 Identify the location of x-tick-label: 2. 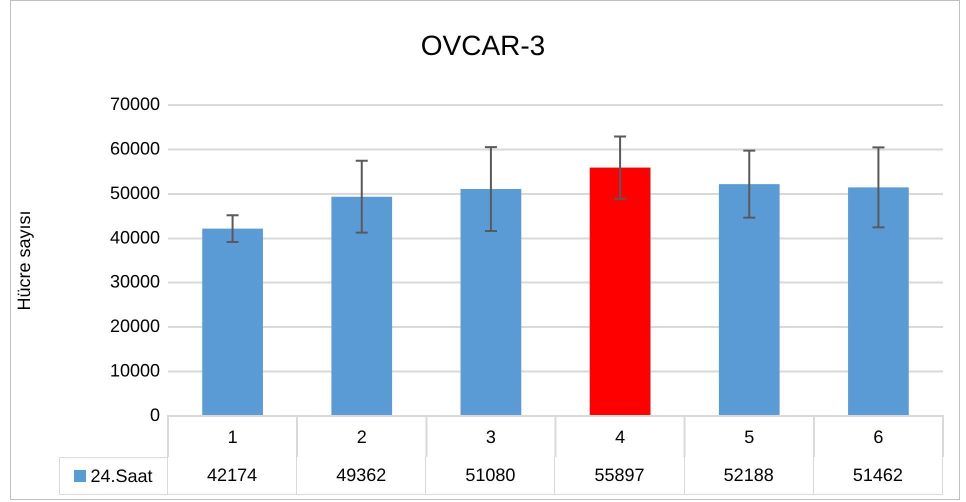
(361, 436).